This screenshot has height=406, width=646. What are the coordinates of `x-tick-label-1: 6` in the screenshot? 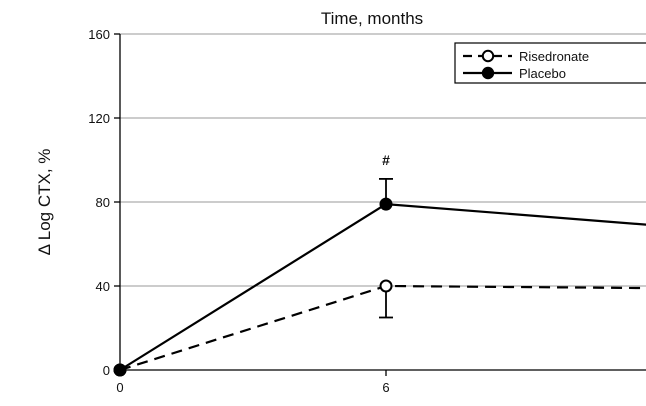 It's located at (385, 387).